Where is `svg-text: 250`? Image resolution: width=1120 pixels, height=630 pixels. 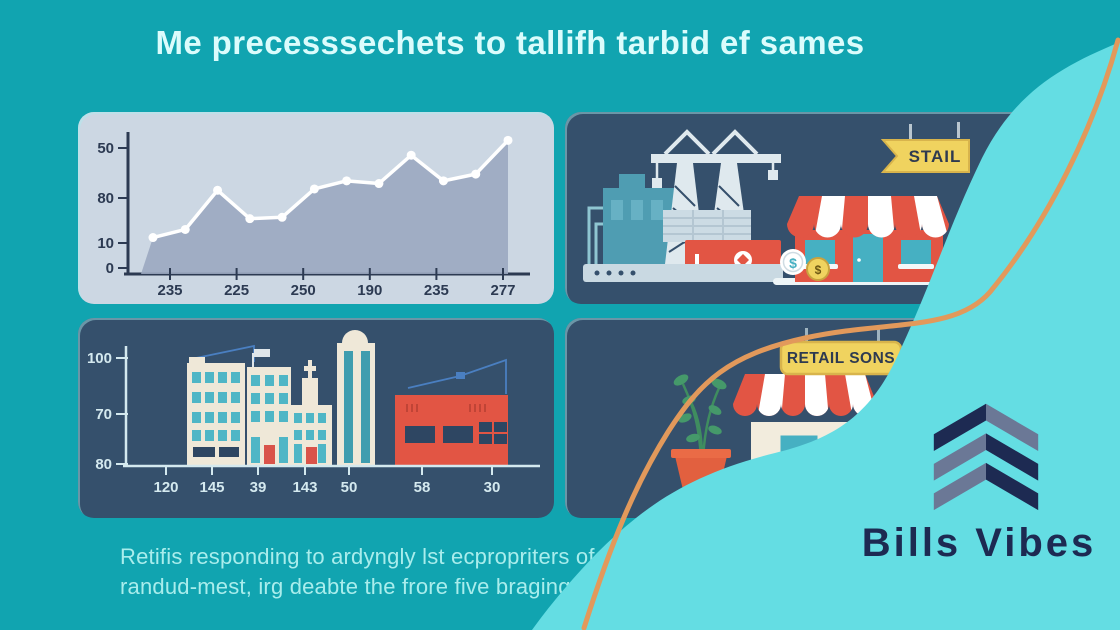
svg-text: 250 is located at coordinates (303, 290).